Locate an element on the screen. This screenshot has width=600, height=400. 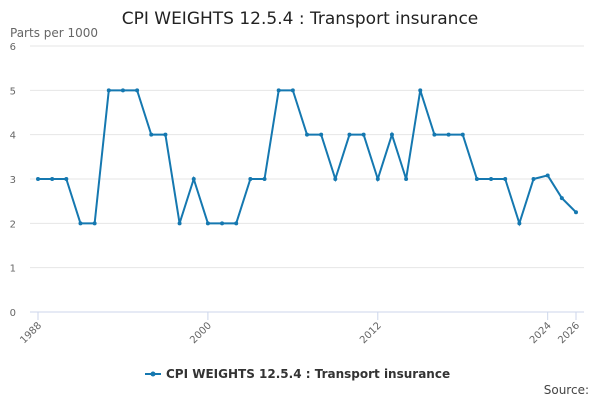
x-tick-label: 2012 is located at coordinates (371, 333).